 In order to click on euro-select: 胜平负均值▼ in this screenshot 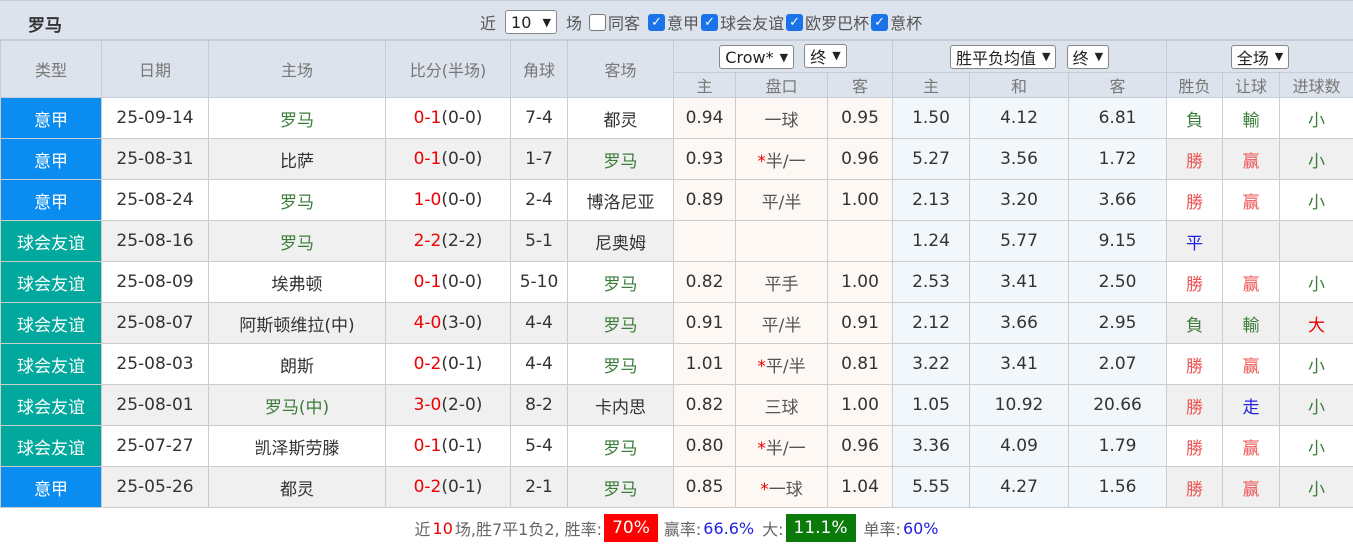, I will do `click(1003, 57)`.